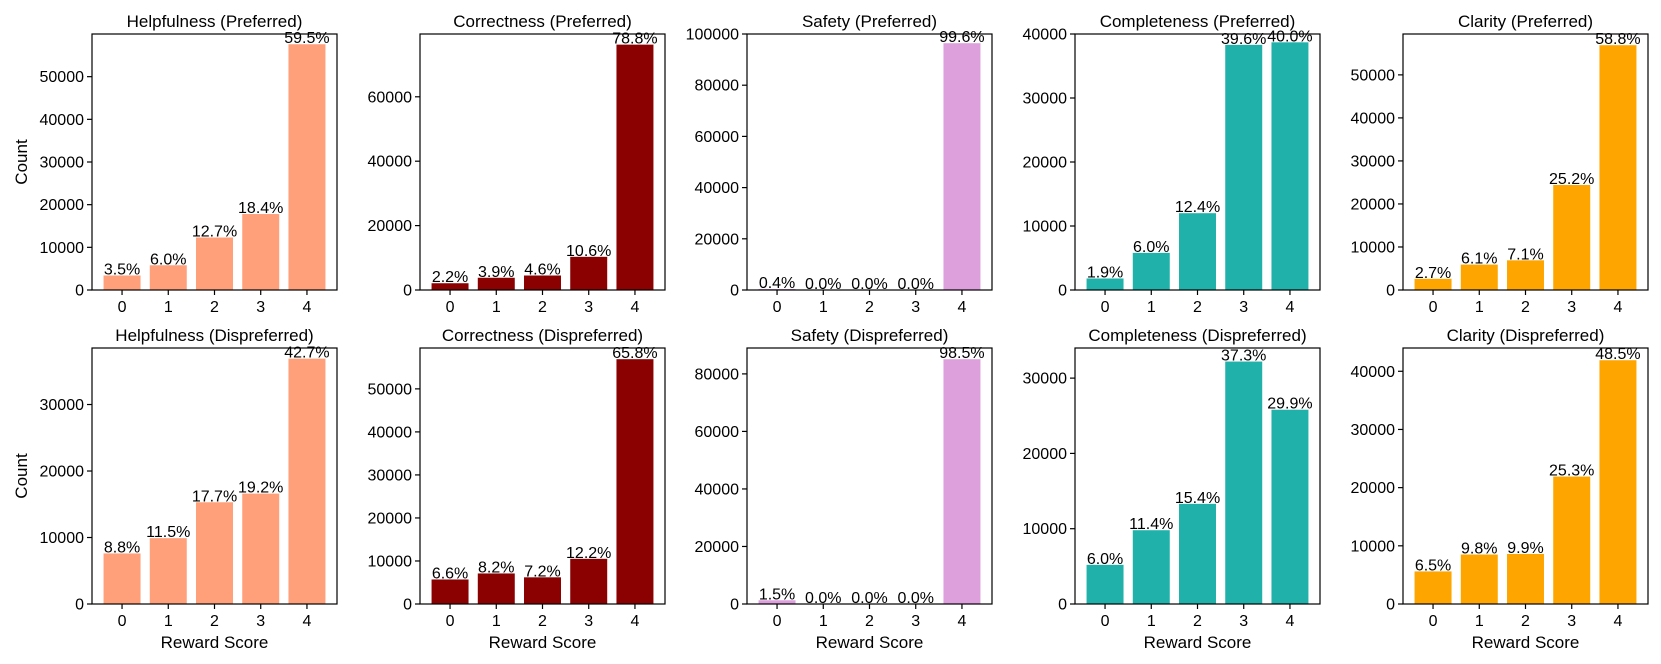 This screenshot has height=664, width=1661. Describe the element at coordinates (915, 598) in the screenshot. I see `data-label-safety-dispreferred-3: 0.0%` at that location.